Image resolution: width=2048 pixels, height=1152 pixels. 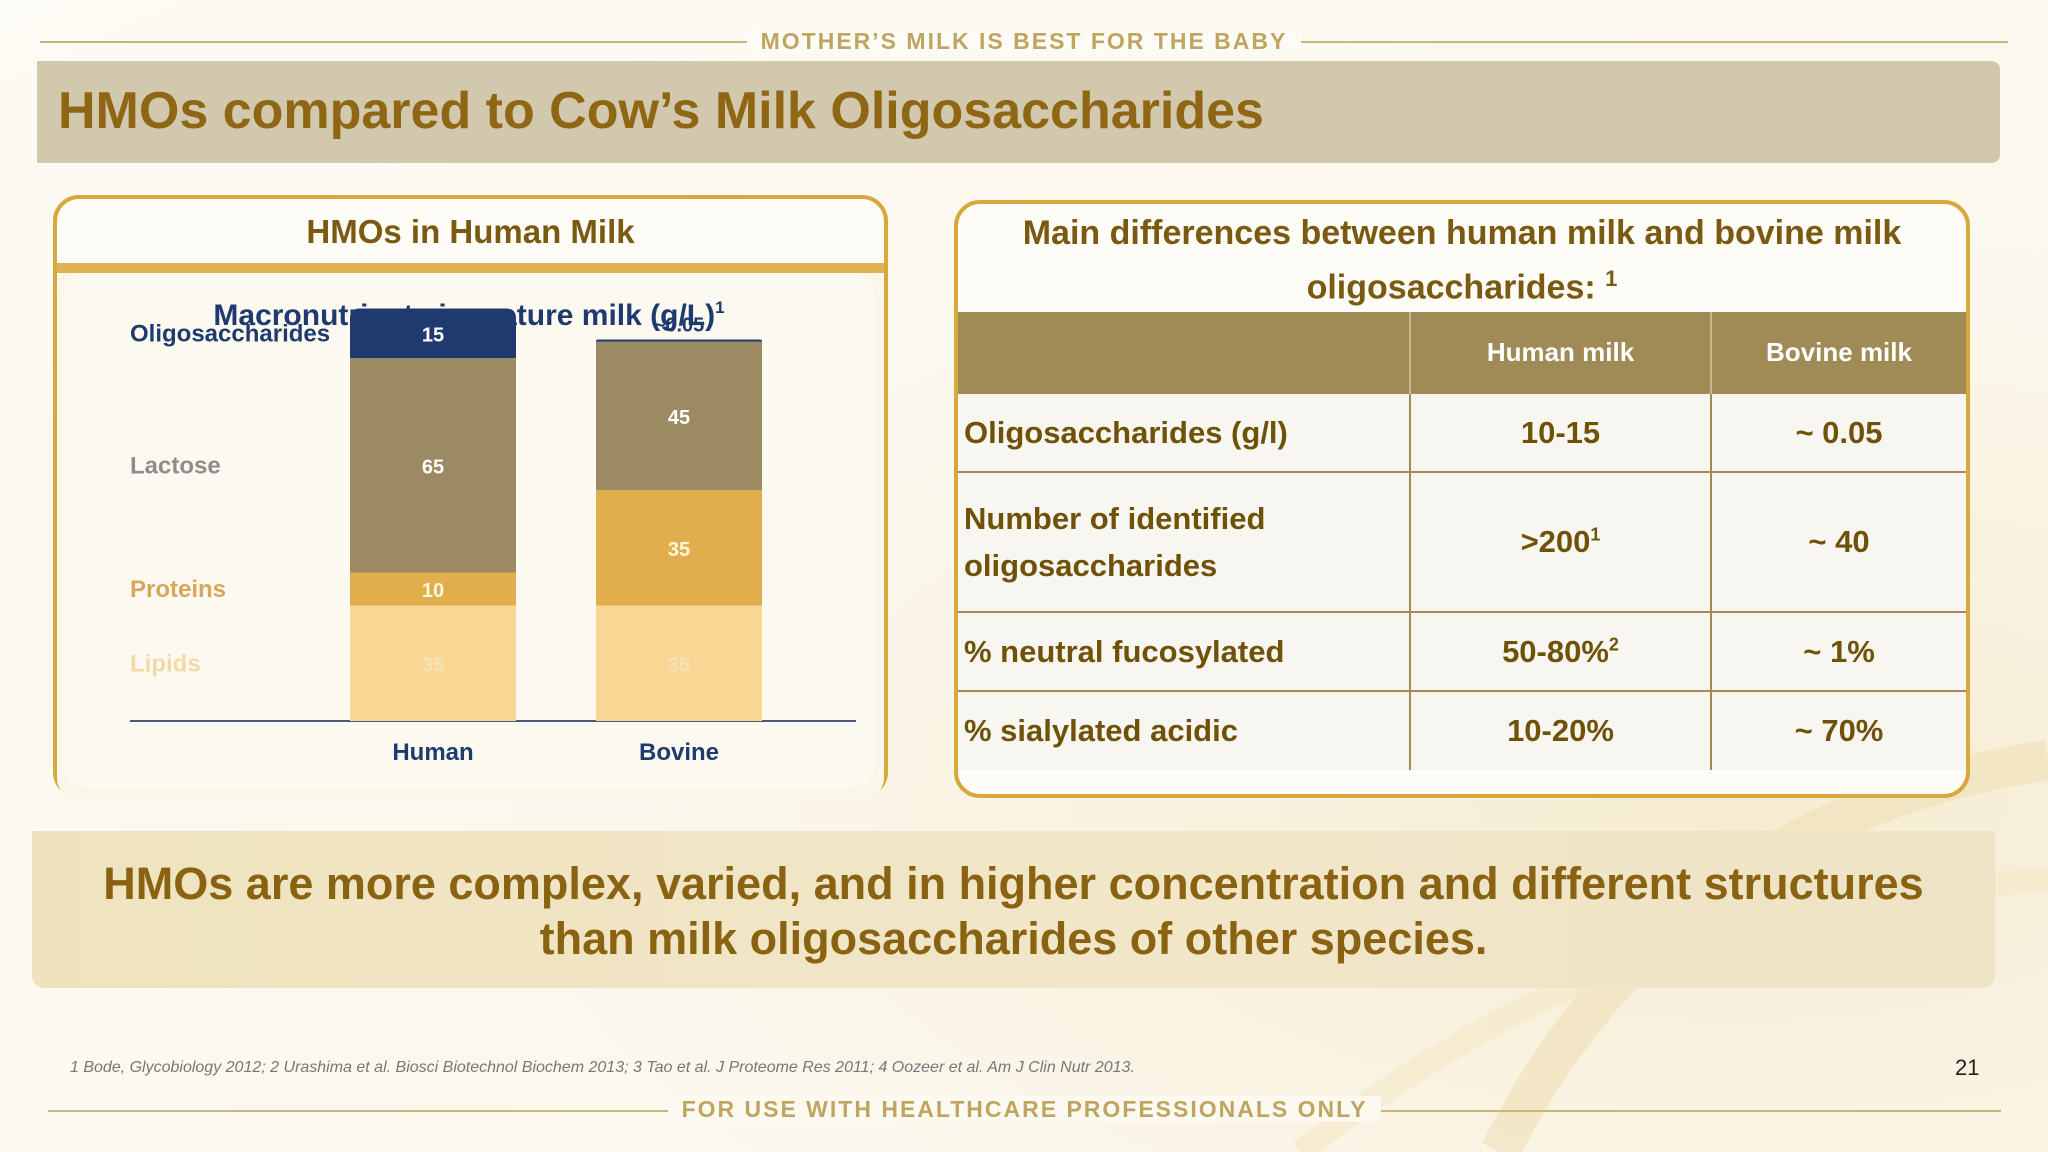 What do you see at coordinates (1184, 541) in the screenshot?
I see `row-label: Number of identified oligosaccharides` at bounding box center [1184, 541].